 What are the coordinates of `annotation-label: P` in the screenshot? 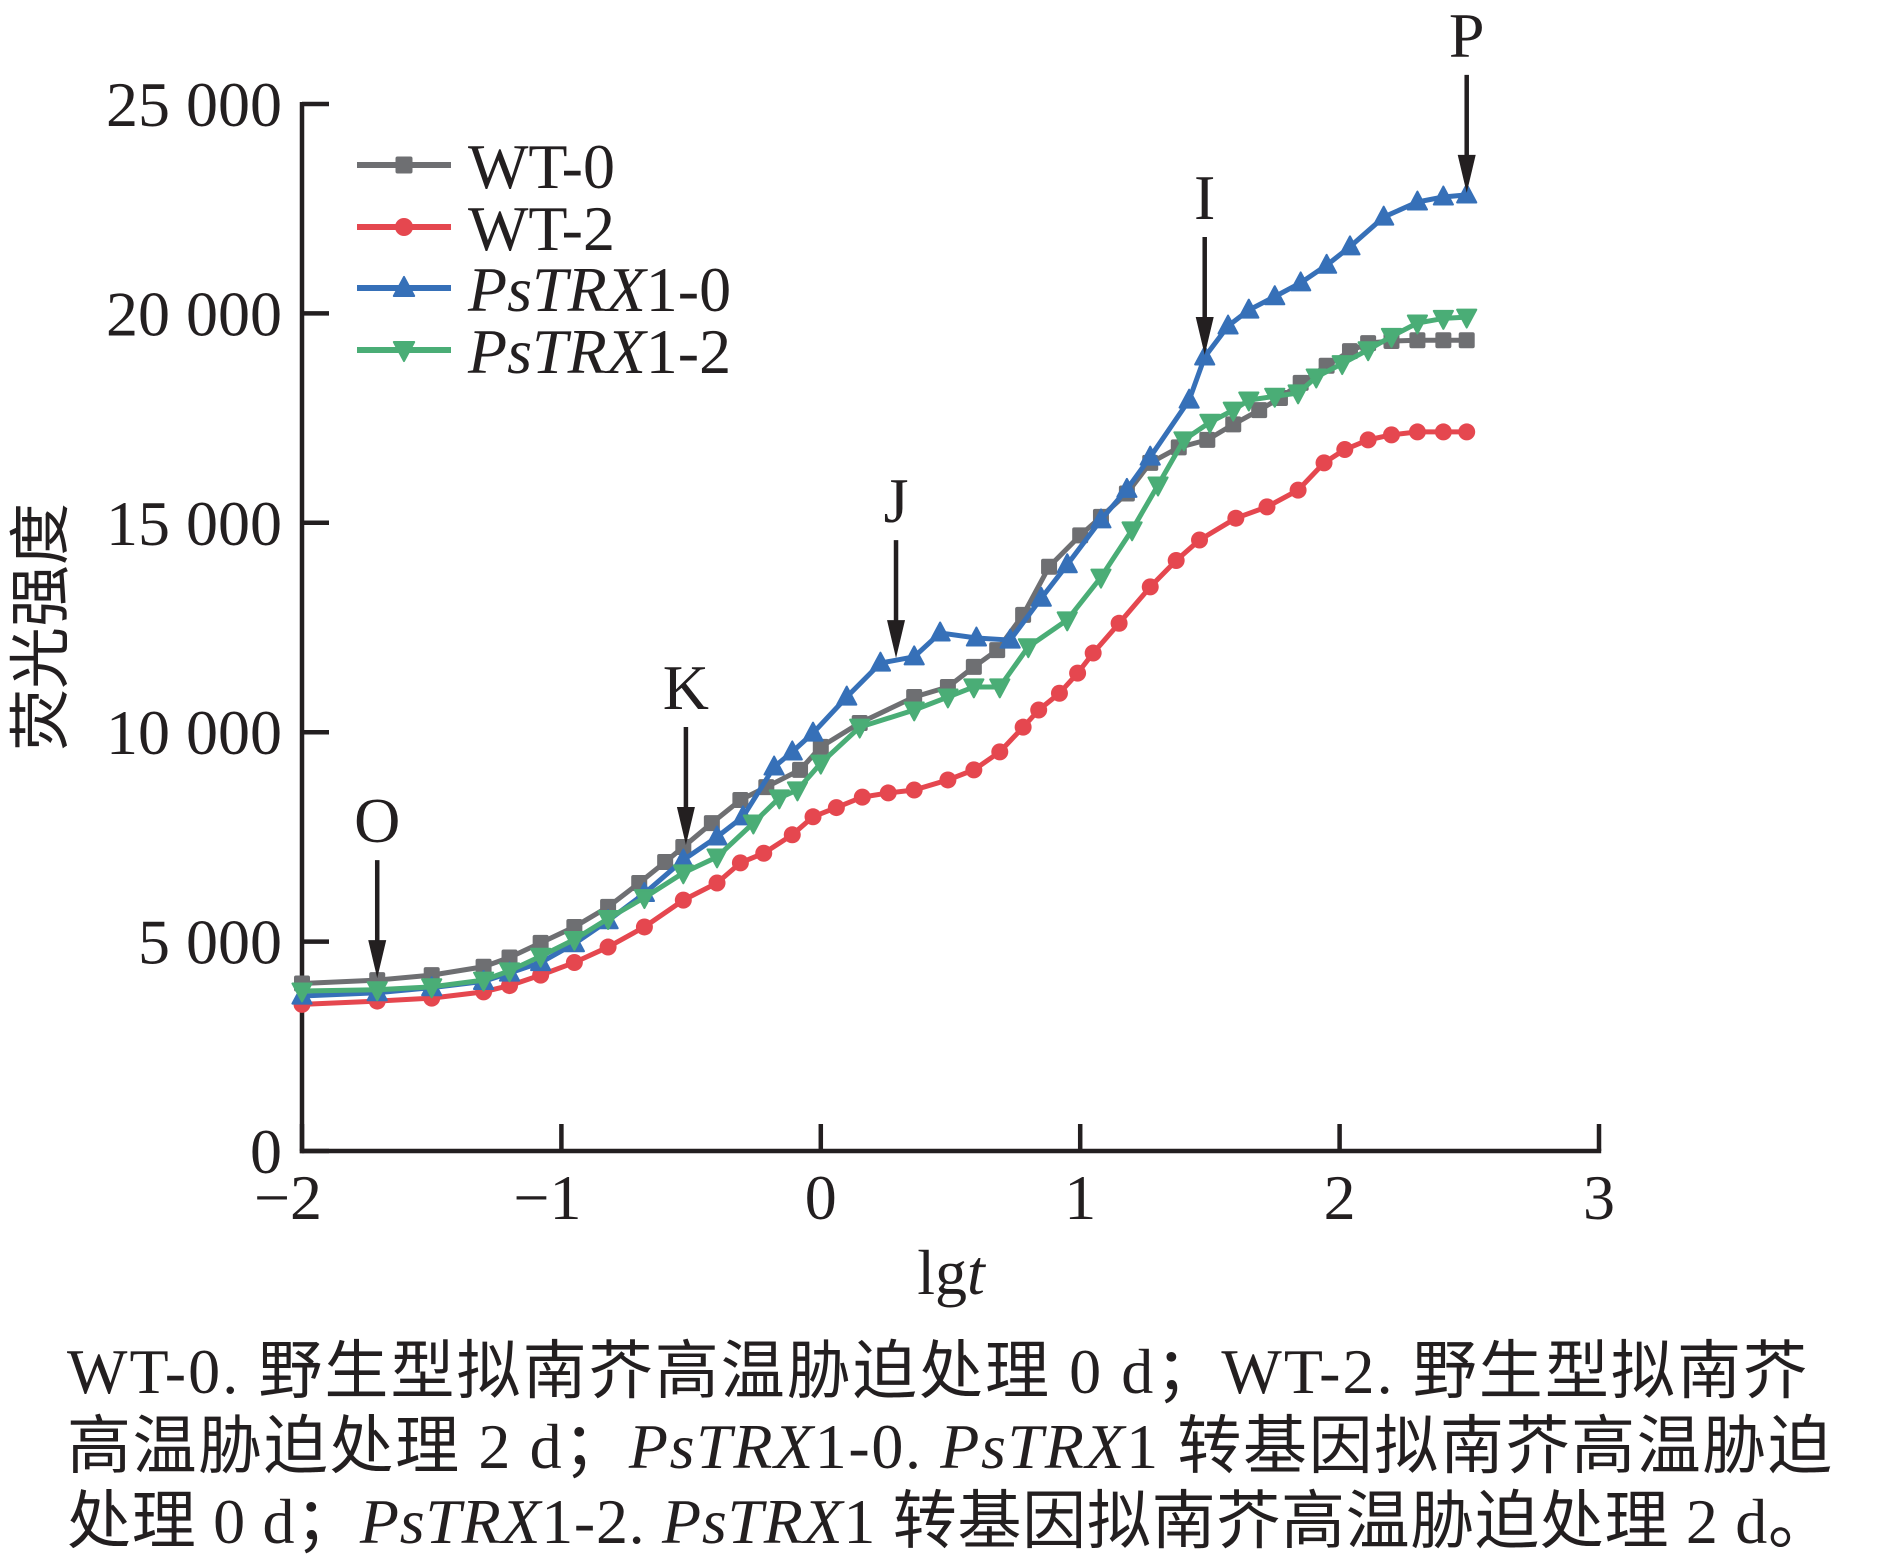 It's located at (1467, 35).